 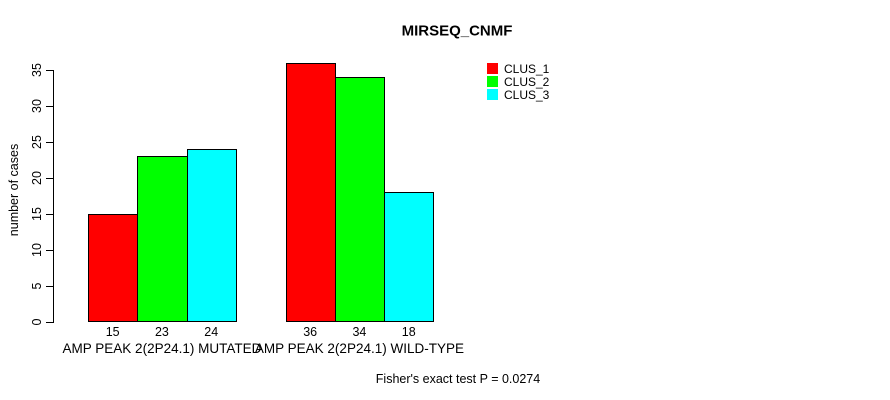 What do you see at coordinates (211, 235) in the screenshot?
I see `bar-clus_3-group1` at bounding box center [211, 235].